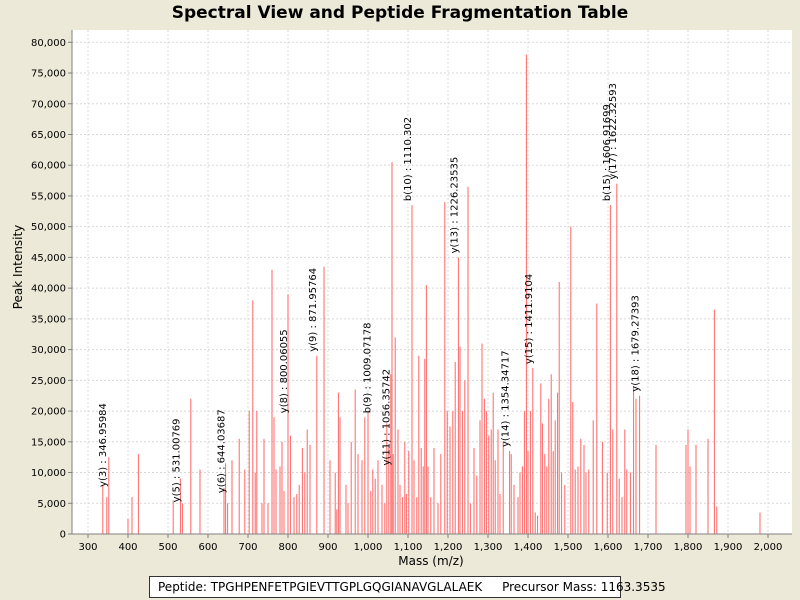  What do you see at coordinates (430, 561) in the screenshot?
I see `x-axis-label: Mass (m/z)` at bounding box center [430, 561].